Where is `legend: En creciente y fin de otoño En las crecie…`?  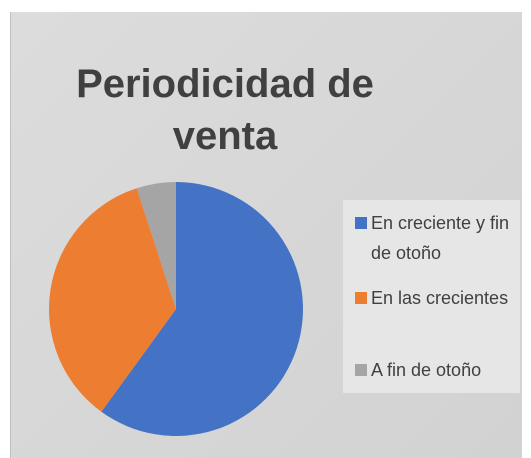 legend: En creciente y fin de otoño En las crecie… is located at coordinates (431, 296).